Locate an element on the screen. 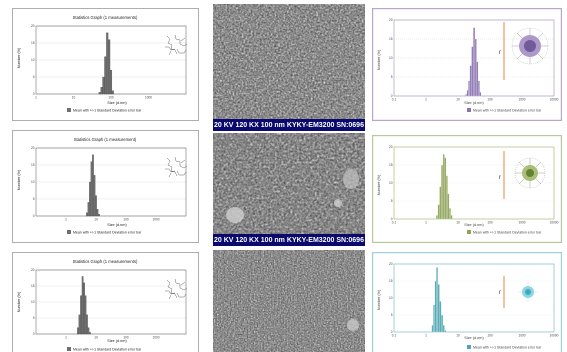  left-chart-3-title: Statistics Graph (1 measurements) is located at coordinates (105, 261).